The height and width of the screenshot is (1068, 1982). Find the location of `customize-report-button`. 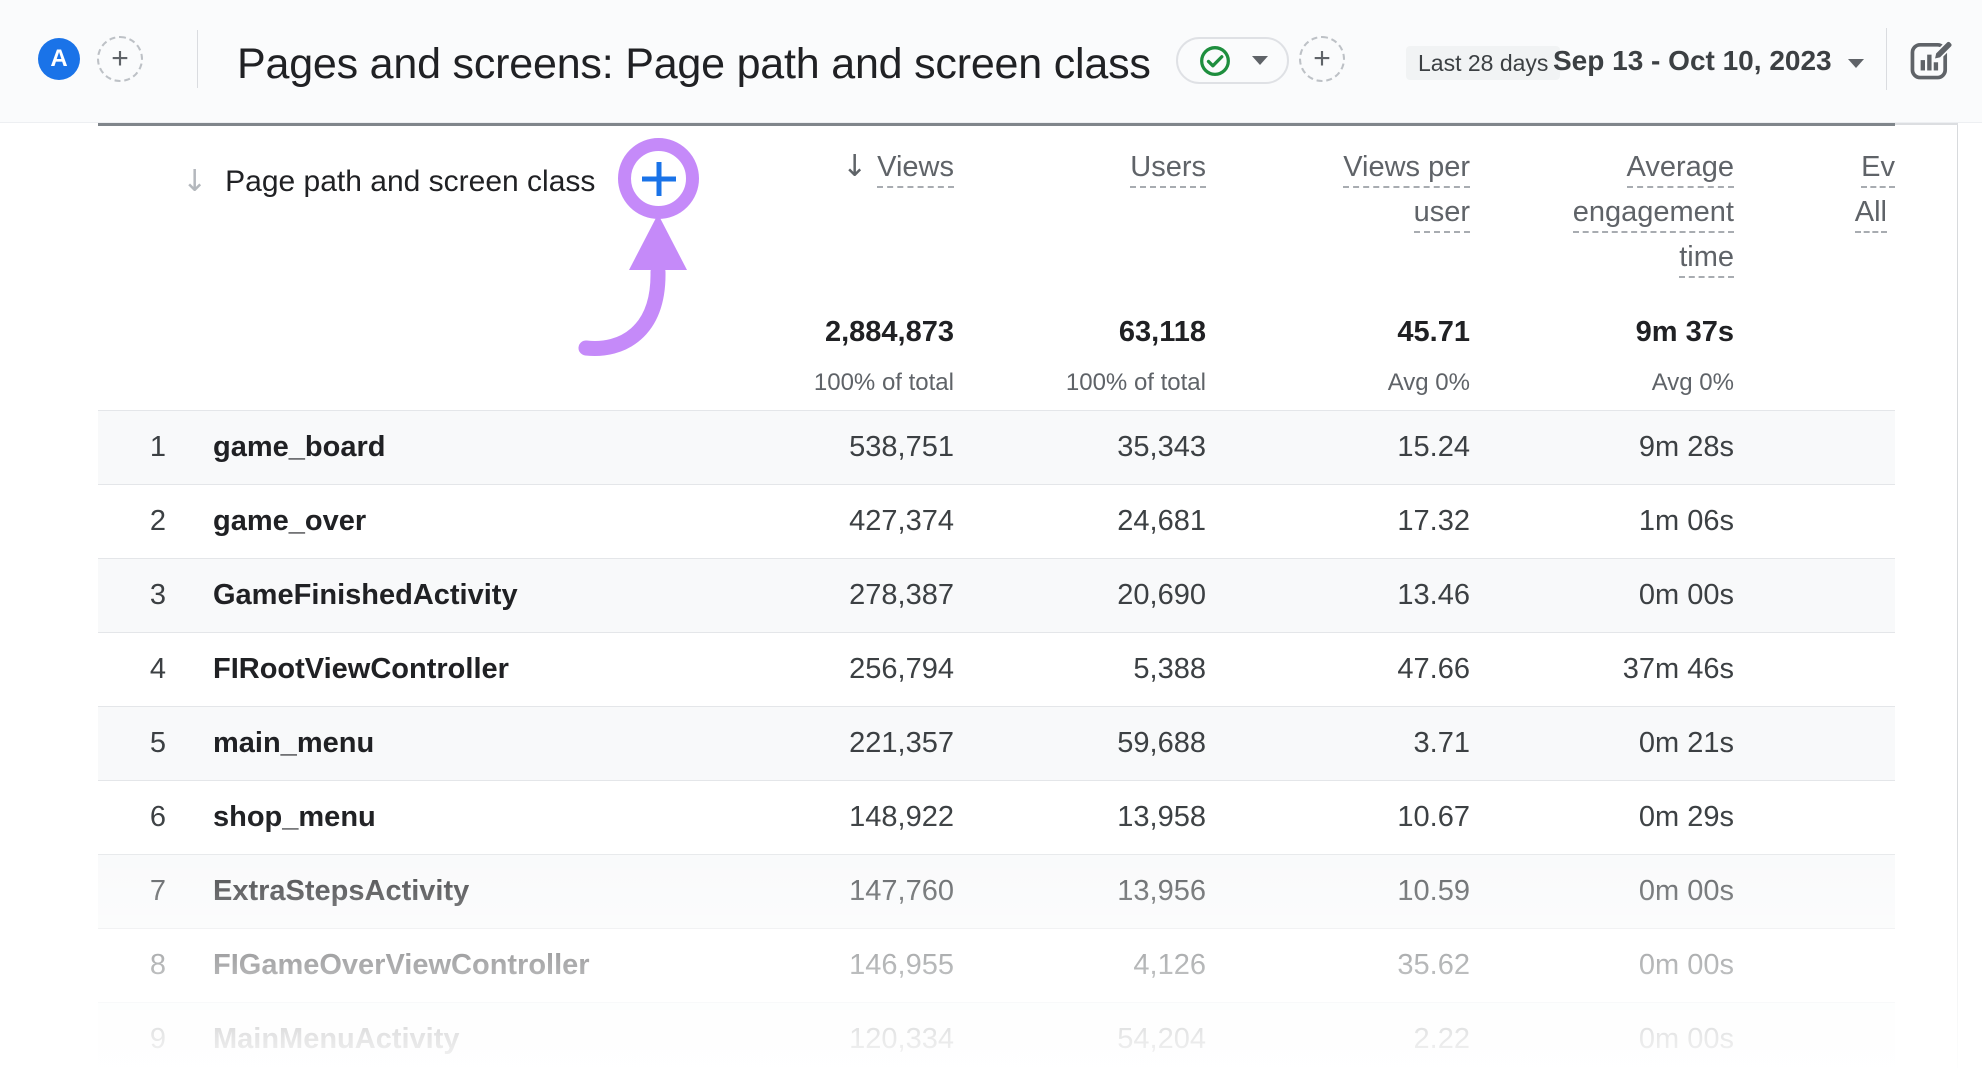

customize-report-button is located at coordinates (1931, 59).